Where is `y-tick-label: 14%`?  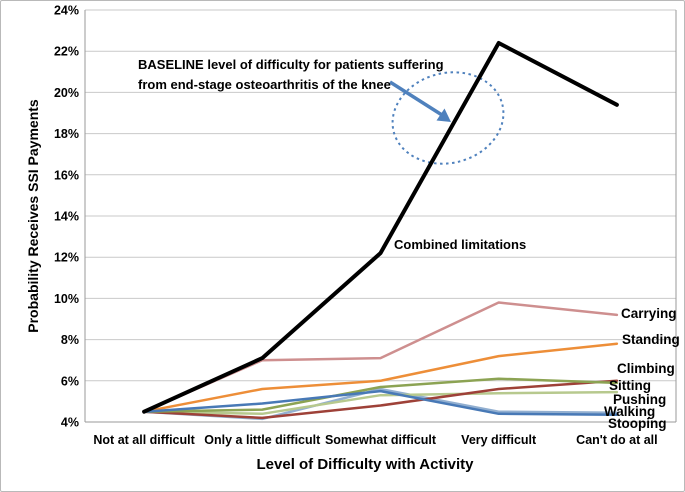 y-tick-label: 14% is located at coordinates (66, 217).